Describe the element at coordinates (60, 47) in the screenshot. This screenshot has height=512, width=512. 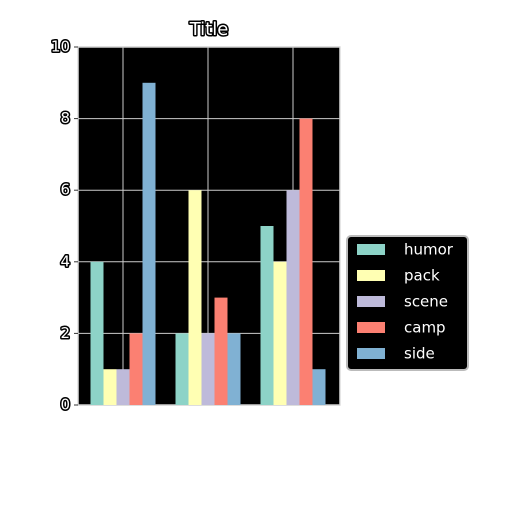
I see `y-tick-label: 10` at that location.